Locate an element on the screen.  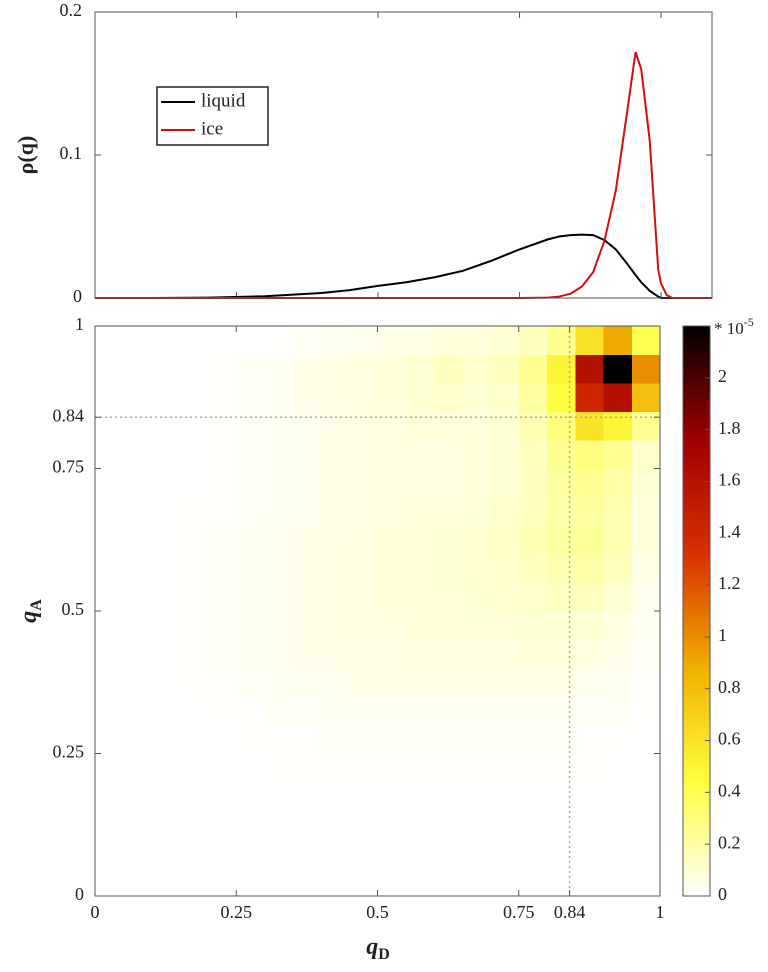
x-tick-label: 0.25 is located at coordinates (237, 912).